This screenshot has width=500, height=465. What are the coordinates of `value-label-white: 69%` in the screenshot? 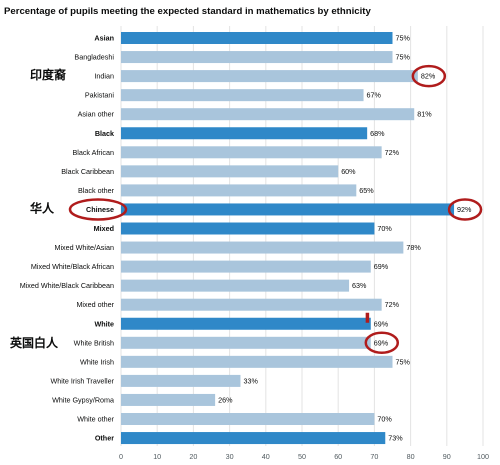 It's located at (381, 323).